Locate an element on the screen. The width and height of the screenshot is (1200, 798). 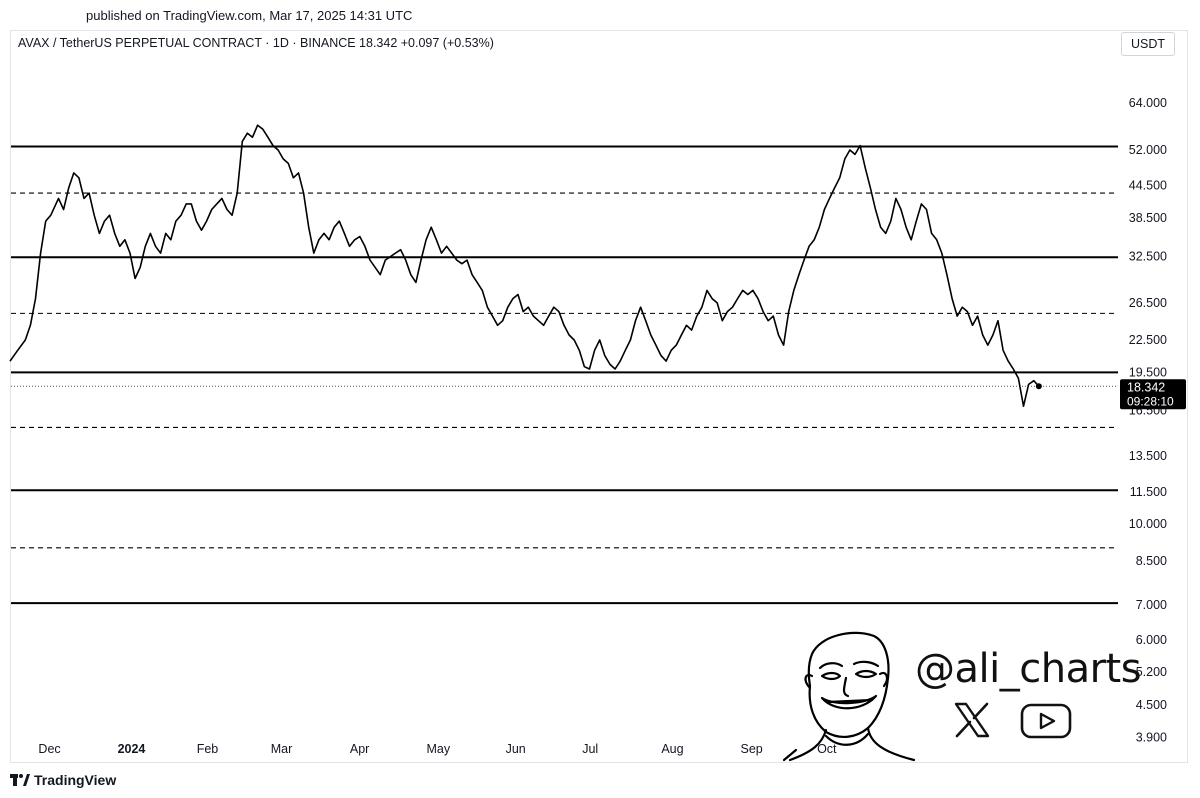
x-tick-label: Sep is located at coordinates (751, 749).